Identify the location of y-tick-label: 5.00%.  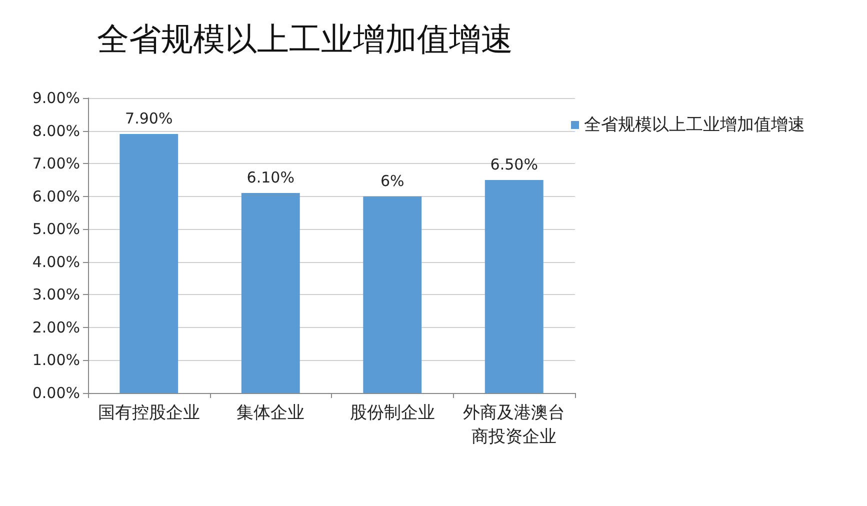
(56, 229).